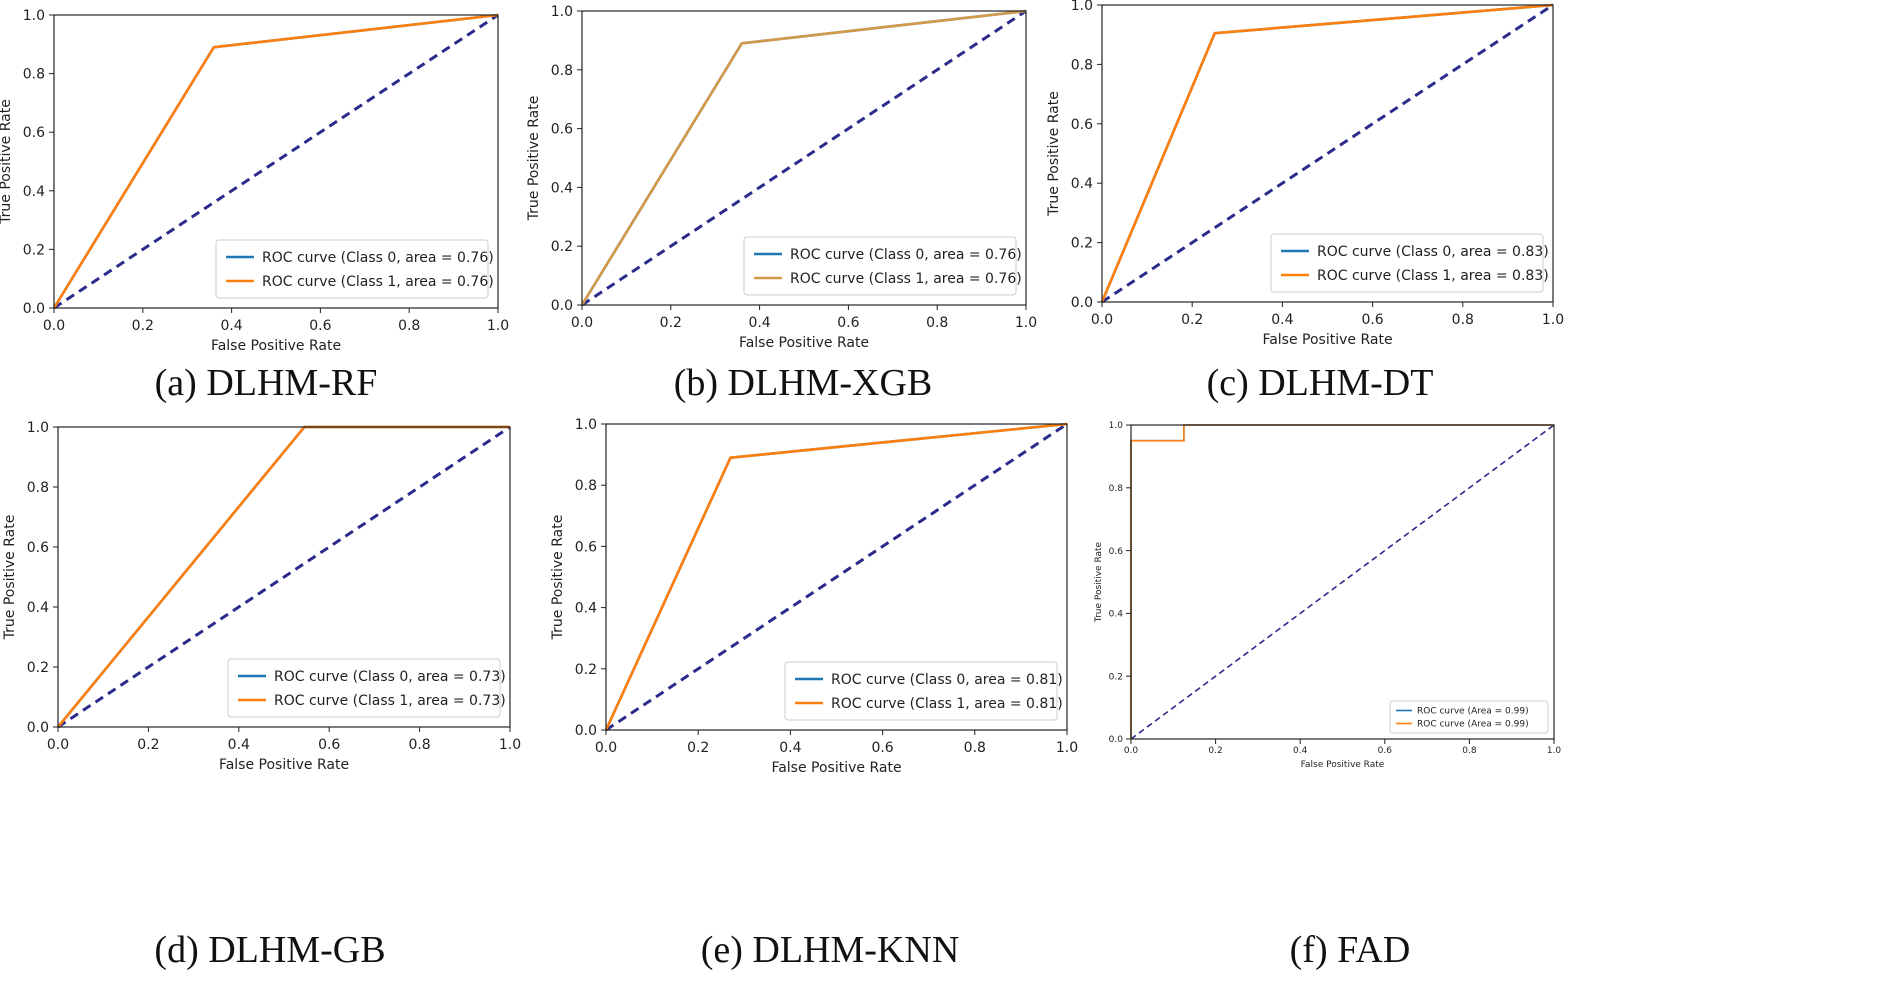  What do you see at coordinates (1473, 712) in the screenshot?
I see `legend-label-0: ROC curve (Area = 0.99)` at bounding box center [1473, 712].